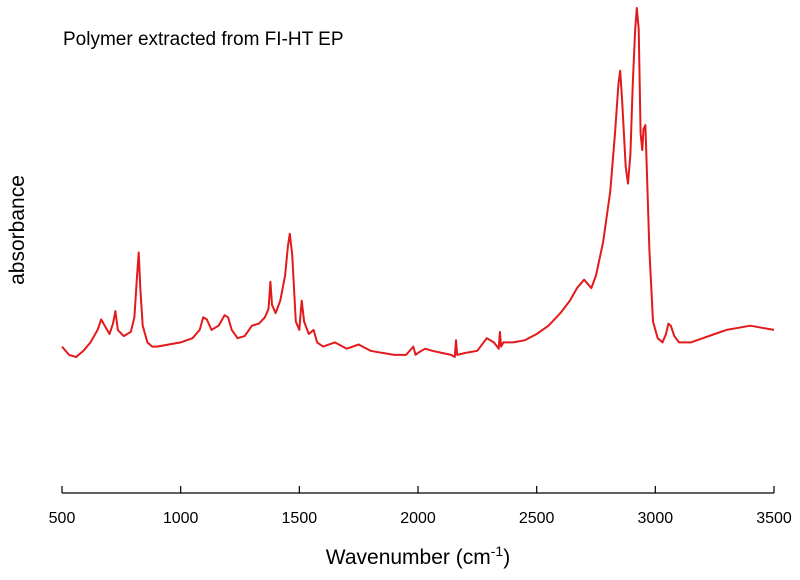 This screenshot has width=800, height=580. What do you see at coordinates (181, 518) in the screenshot?
I see `x-tick-label: 1000` at bounding box center [181, 518].